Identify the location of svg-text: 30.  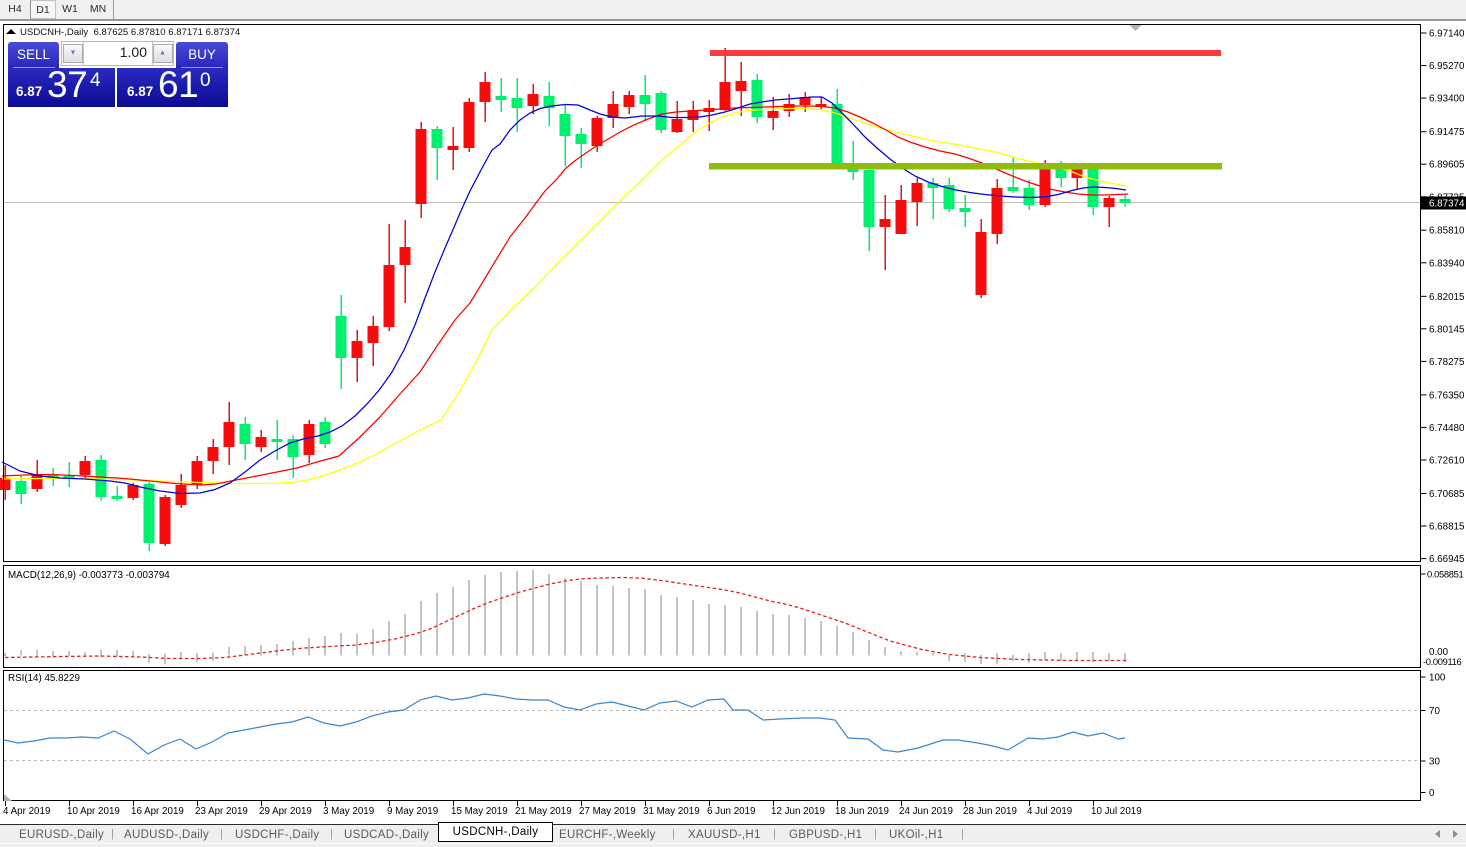
(1434, 762).